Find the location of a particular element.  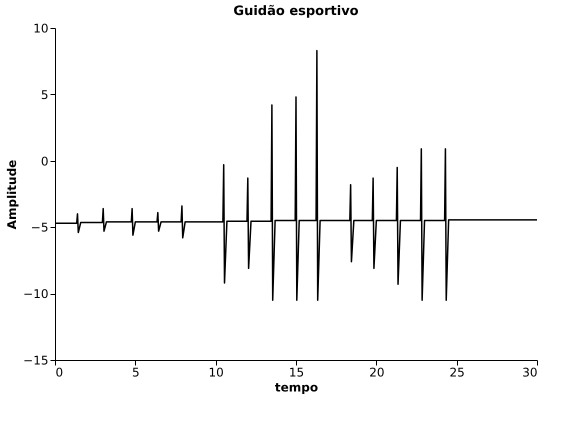

x-tick-label: 30 is located at coordinates (530, 373).